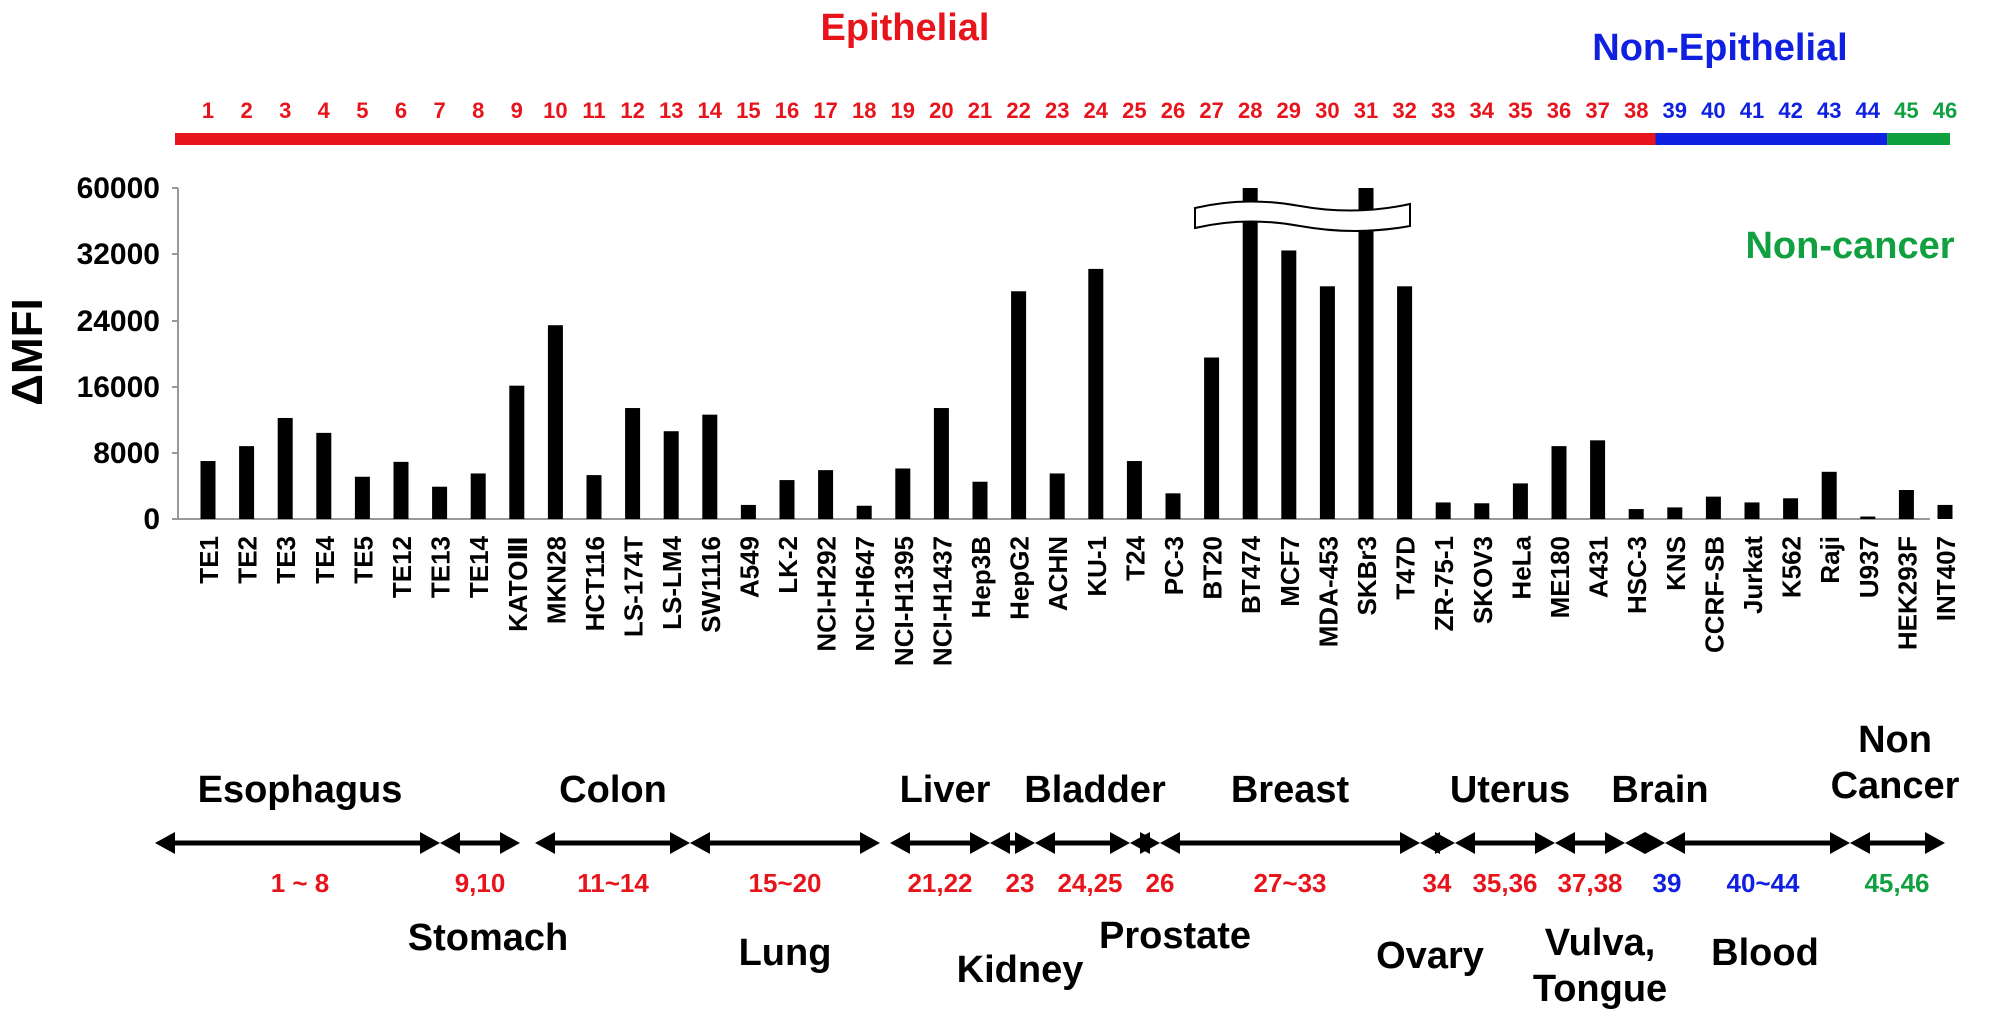 This screenshot has width=2000, height=1029. What do you see at coordinates (286, 560) in the screenshot?
I see `x-tick-label: TE3` at bounding box center [286, 560].